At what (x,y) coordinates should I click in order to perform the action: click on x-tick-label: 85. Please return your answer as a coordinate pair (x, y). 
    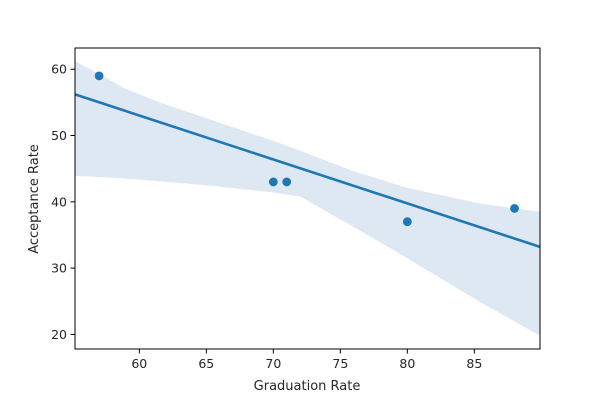
    Looking at the image, I should click on (474, 363).